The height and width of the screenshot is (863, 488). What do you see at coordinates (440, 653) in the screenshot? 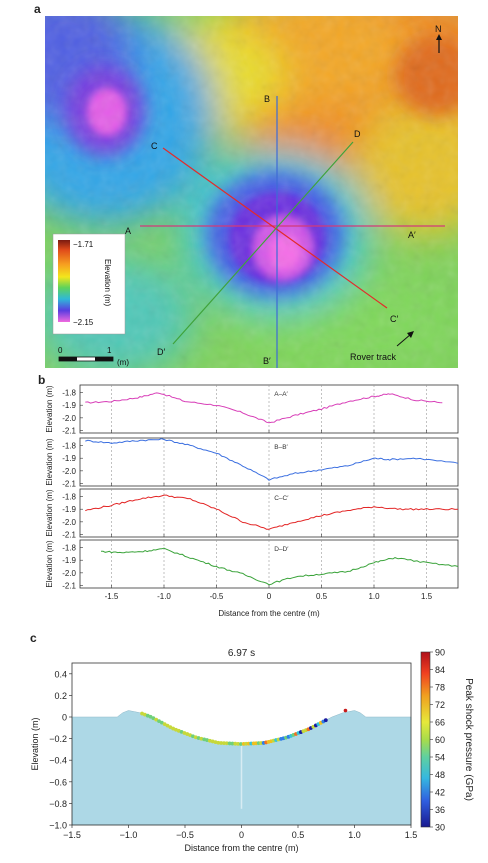
I see `colorbar-tick-label: 90` at bounding box center [440, 653].